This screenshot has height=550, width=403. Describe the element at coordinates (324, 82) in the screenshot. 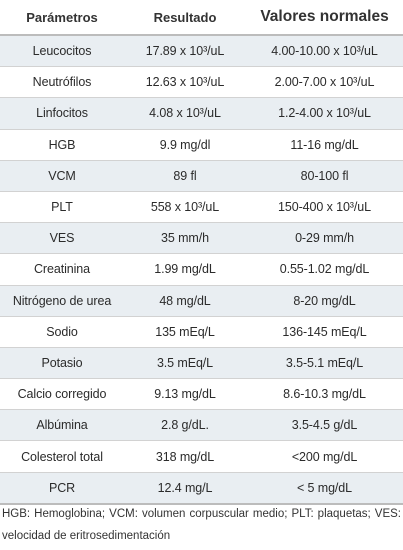

I see `normal-range-cell: 2.00-7.00 x 10³/uL` at that location.